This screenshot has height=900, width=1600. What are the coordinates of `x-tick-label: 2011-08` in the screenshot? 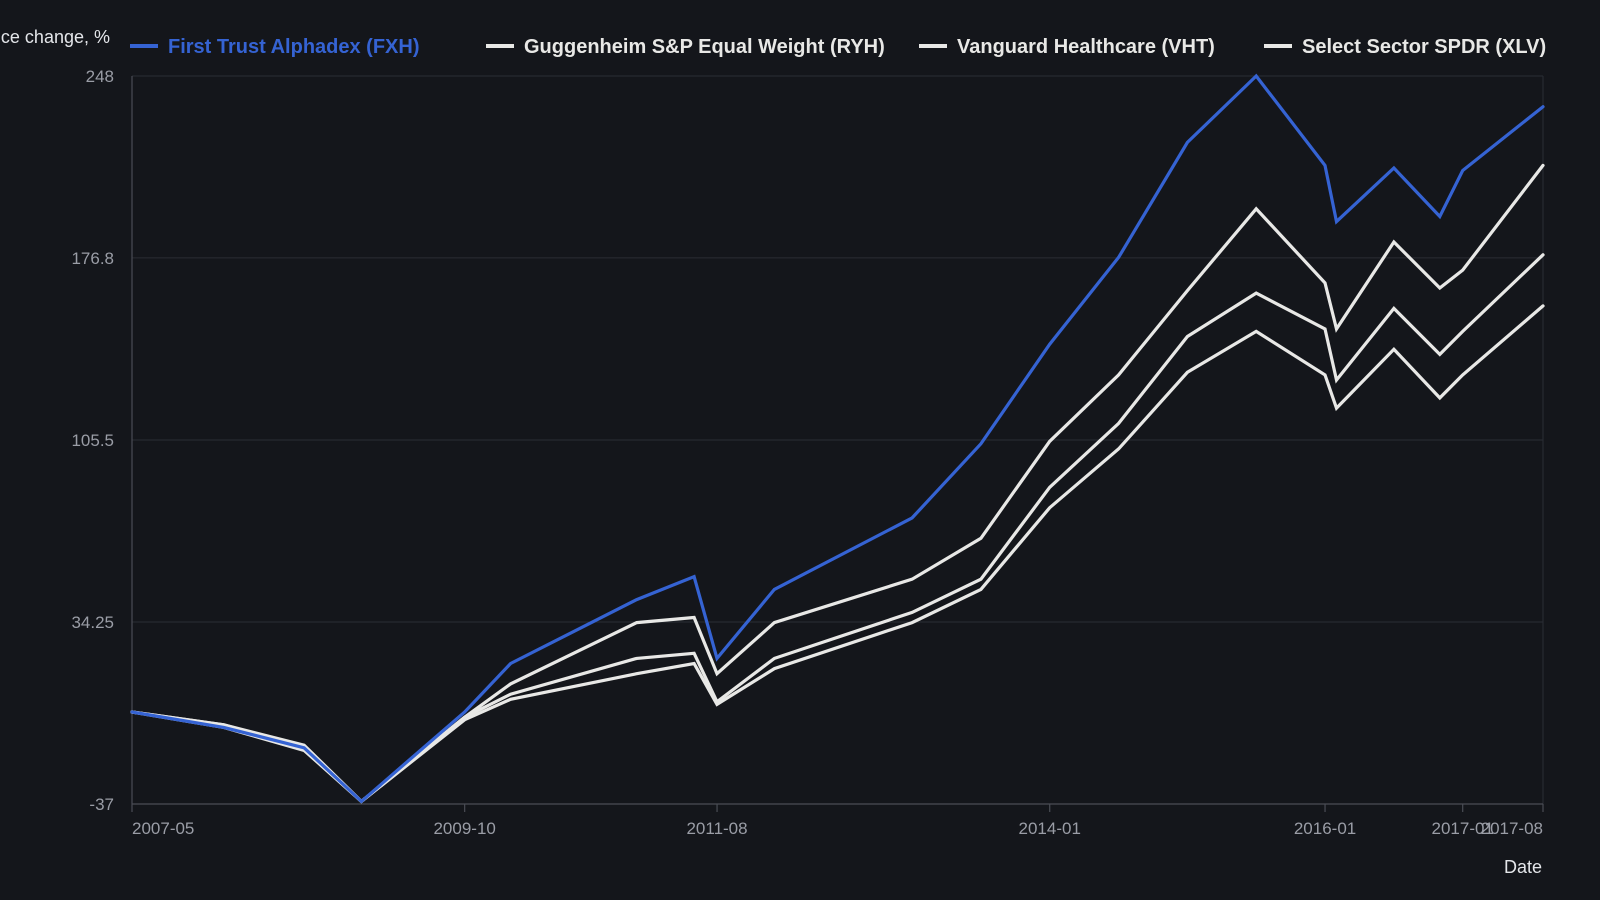 It's located at (716, 828).